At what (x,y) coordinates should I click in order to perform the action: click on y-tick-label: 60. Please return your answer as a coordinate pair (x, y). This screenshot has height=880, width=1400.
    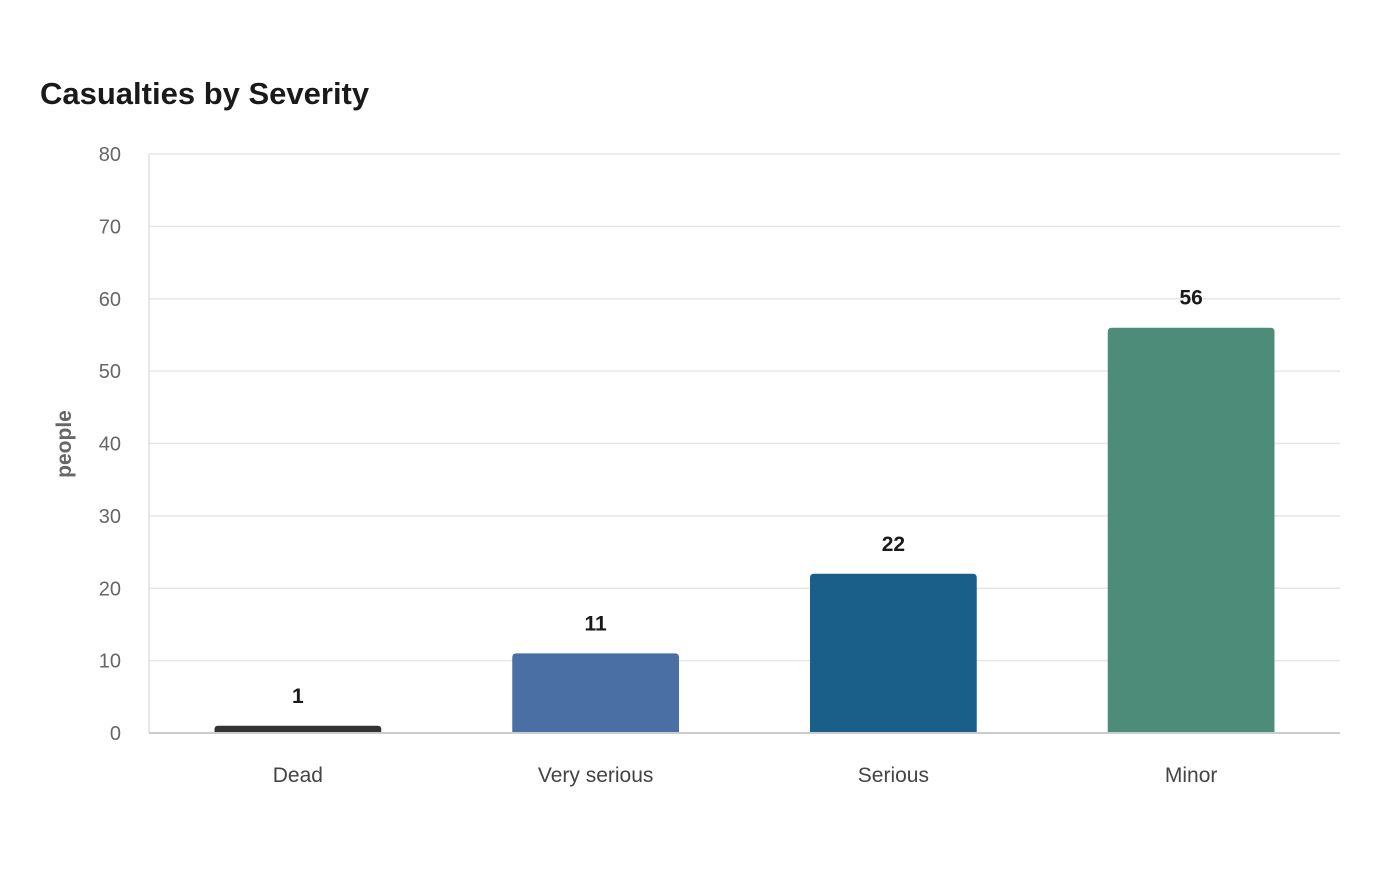
    Looking at the image, I should click on (110, 300).